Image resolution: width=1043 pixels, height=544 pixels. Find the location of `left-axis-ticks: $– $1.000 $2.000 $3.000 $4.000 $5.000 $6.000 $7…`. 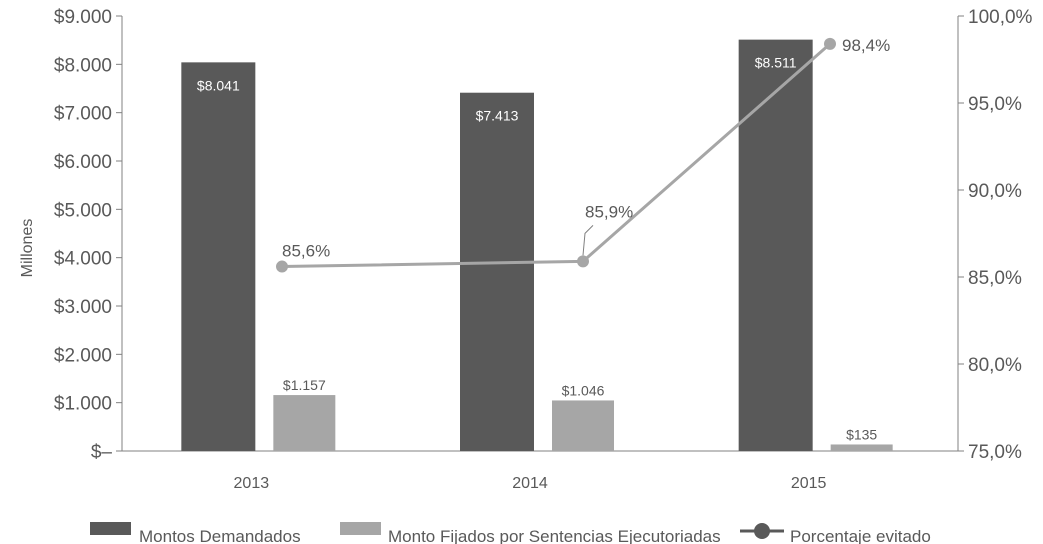

left-axis-ticks: $– $1.000 $2.000 $3.000 $4.000 $5.000 $6.000 $7… is located at coordinates (88, 235).